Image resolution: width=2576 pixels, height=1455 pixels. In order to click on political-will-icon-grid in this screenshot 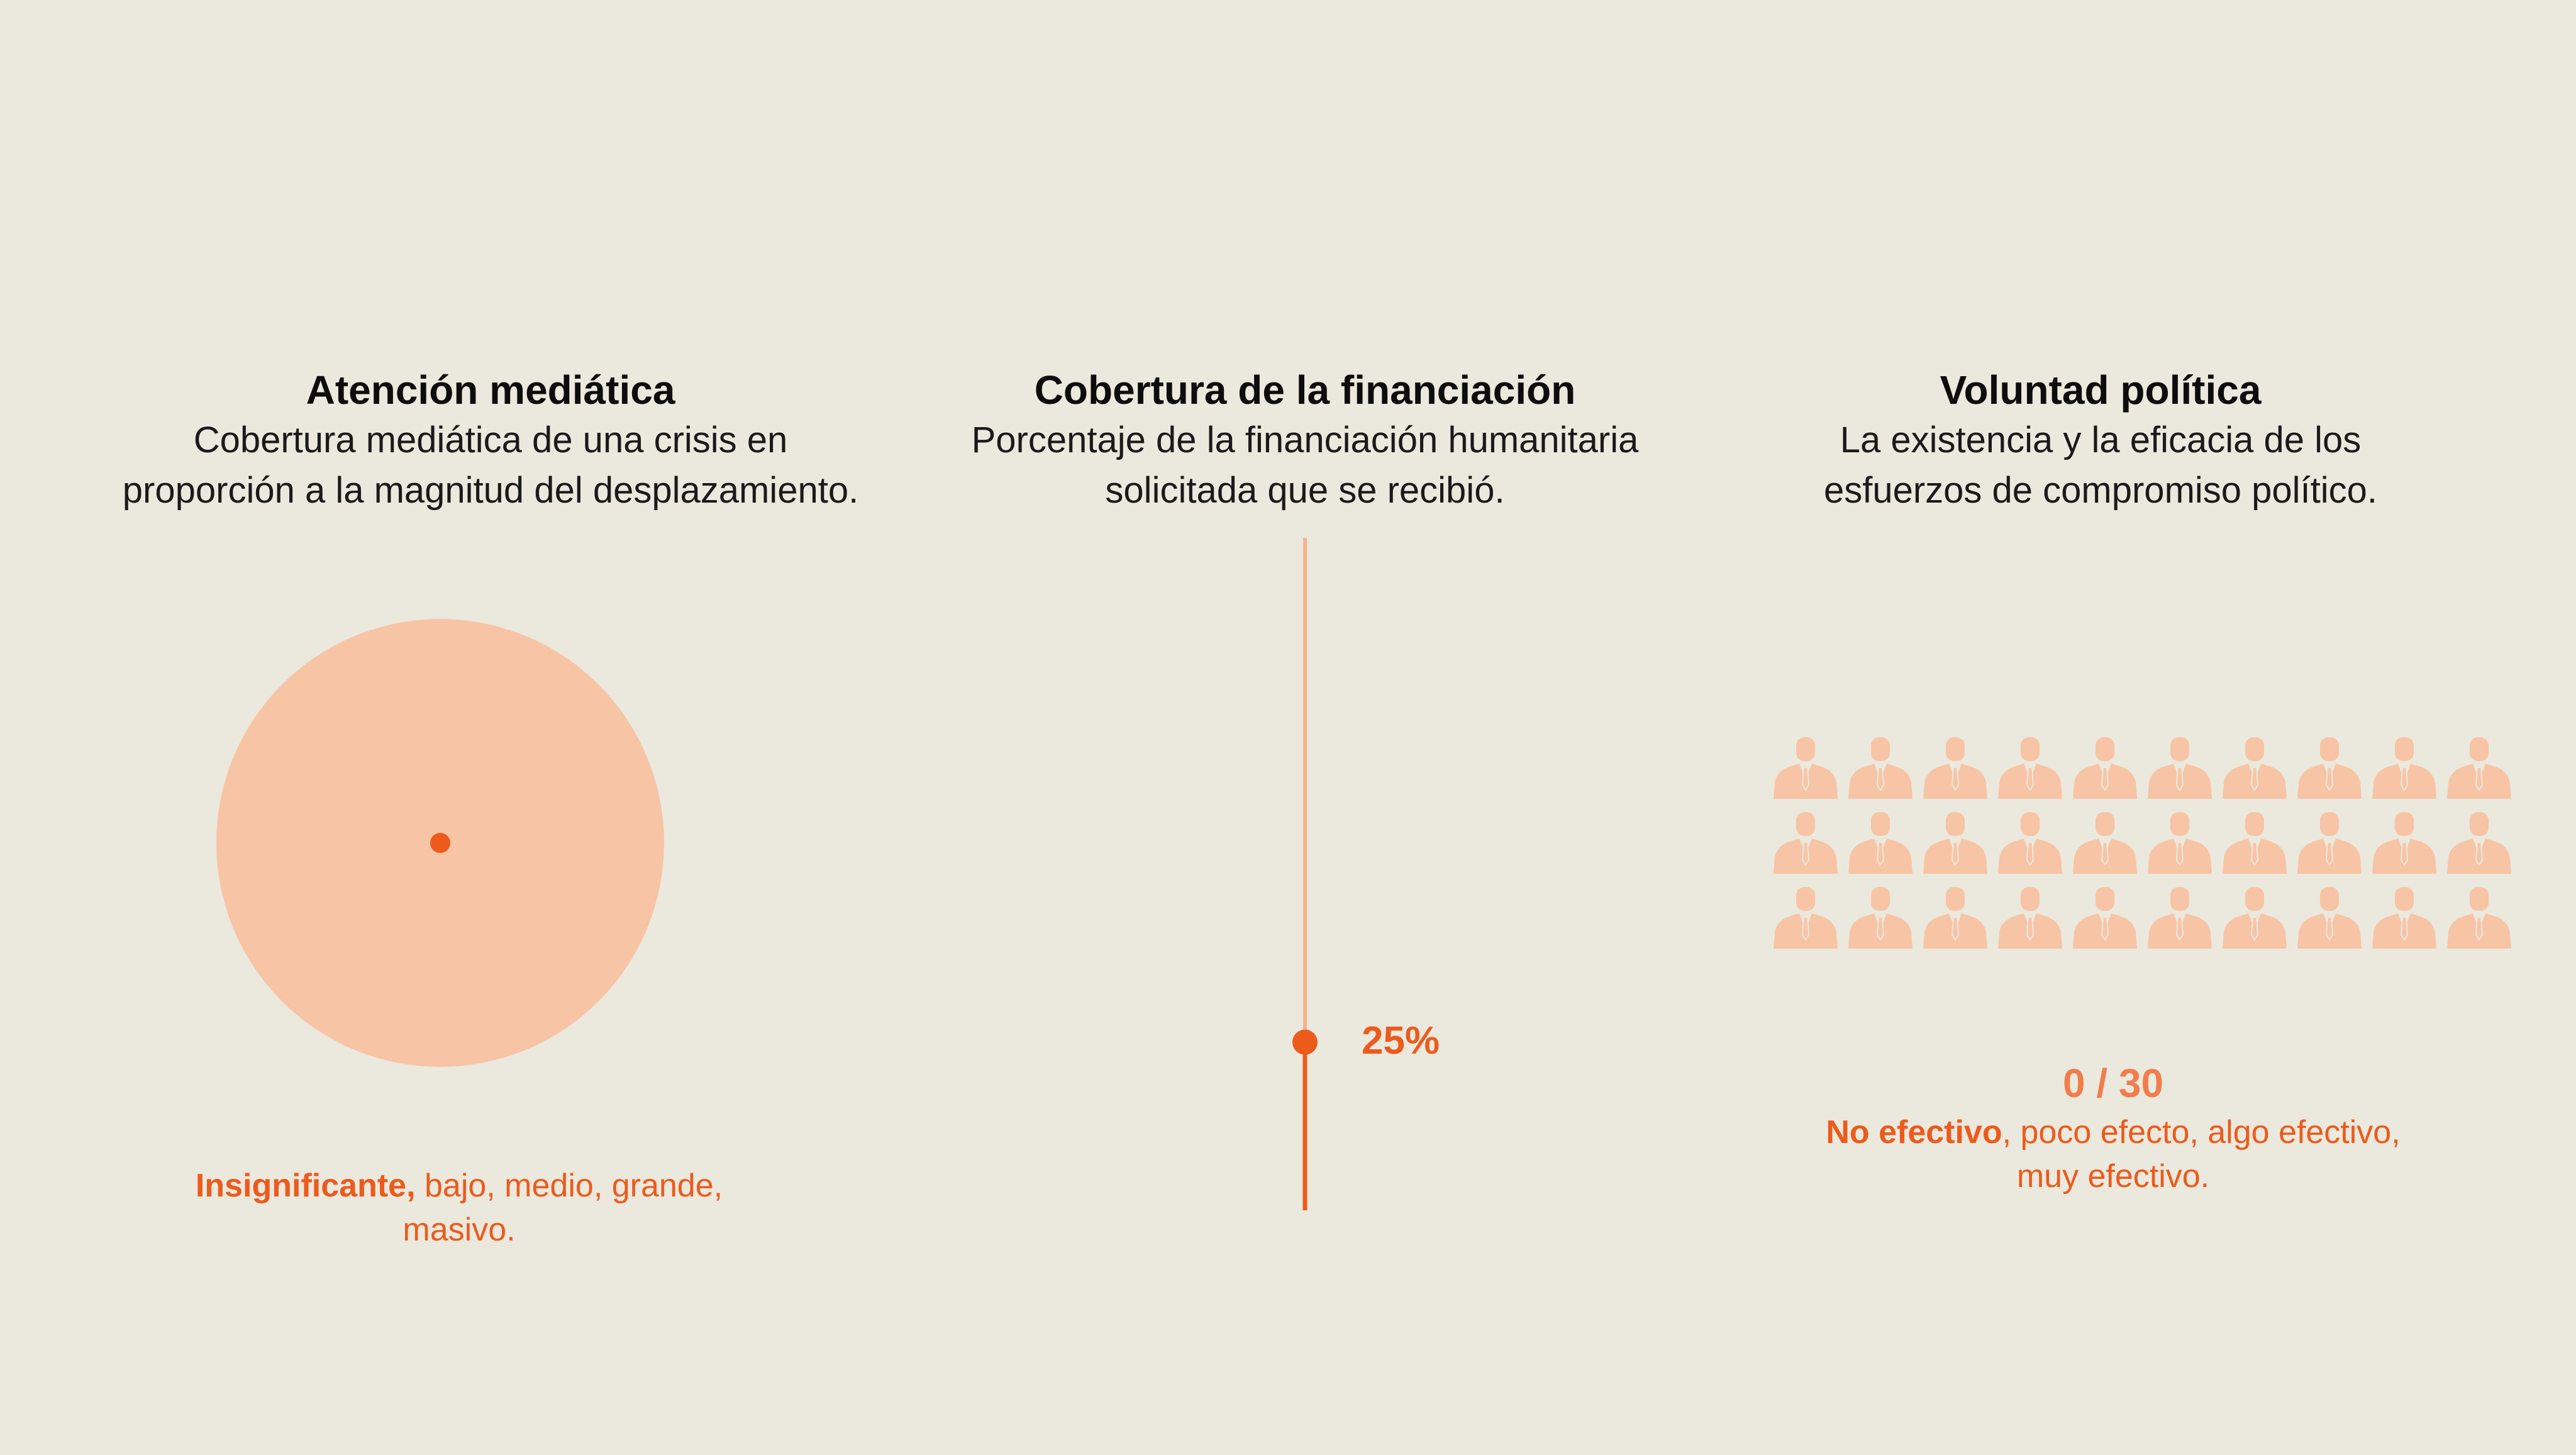, I will do `click(2142, 843)`.